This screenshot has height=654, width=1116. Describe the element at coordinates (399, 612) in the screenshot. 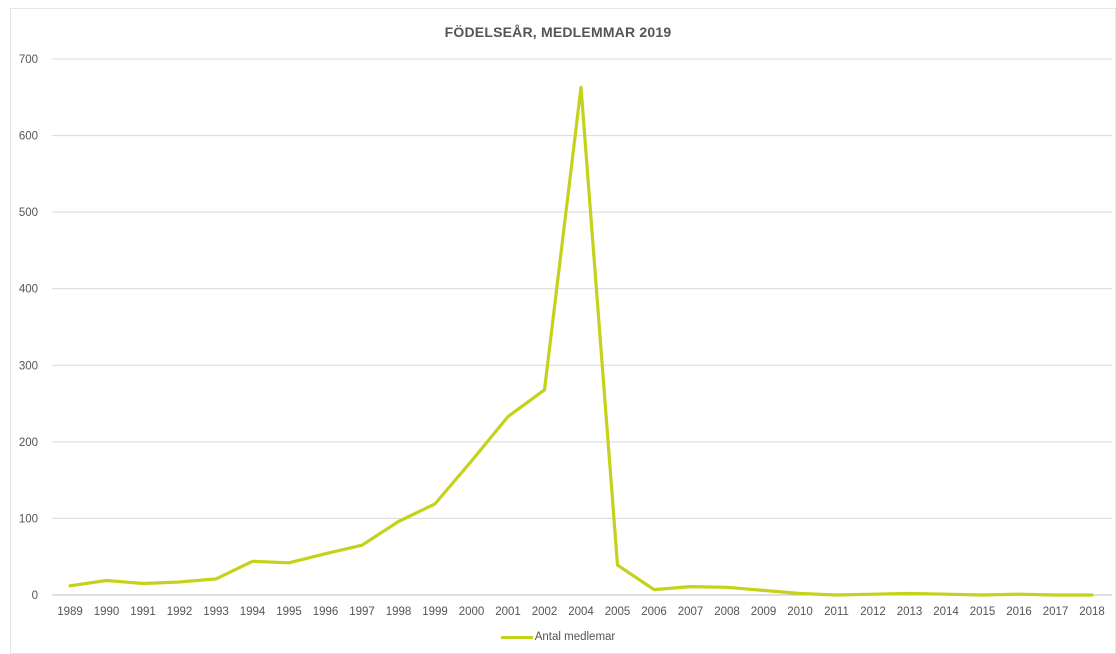

I see `x-tick-label: 1998` at that location.